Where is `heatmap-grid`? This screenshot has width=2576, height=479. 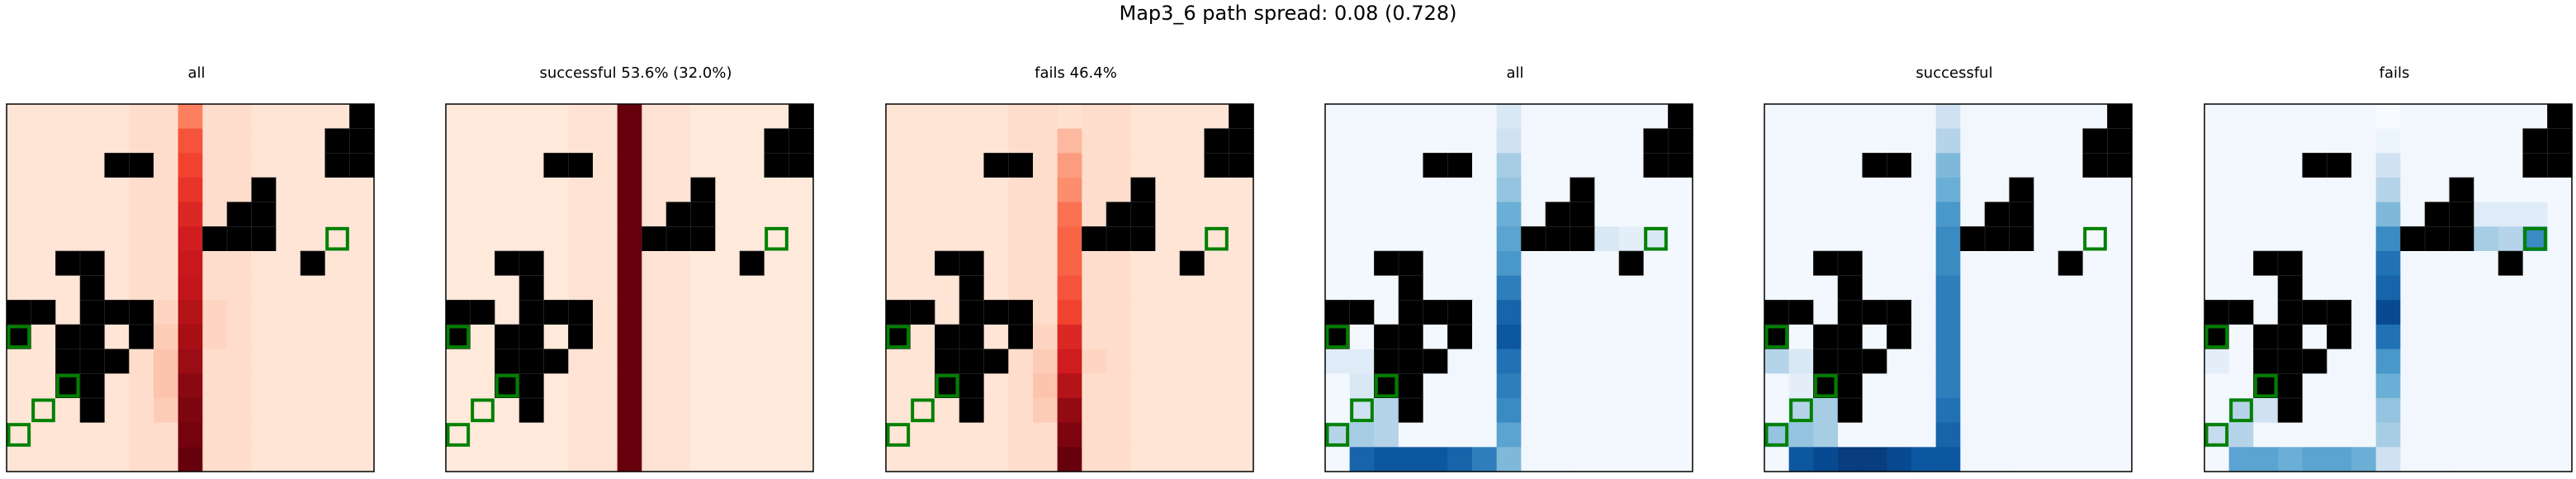 heatmap-grid is located at coordinates (629, 288).